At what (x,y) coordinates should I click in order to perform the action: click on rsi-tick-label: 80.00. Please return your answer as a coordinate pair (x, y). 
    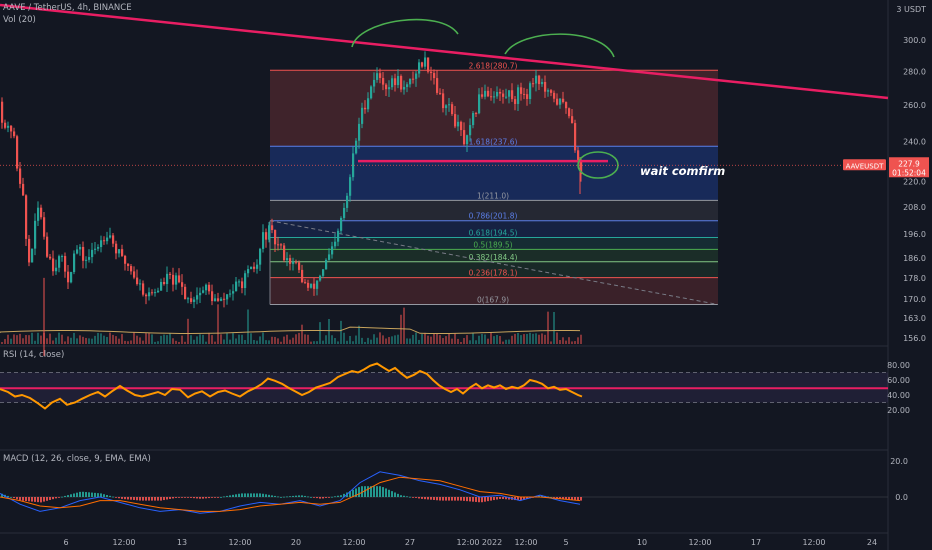
    Looking at the image, I should click on (898, 365).